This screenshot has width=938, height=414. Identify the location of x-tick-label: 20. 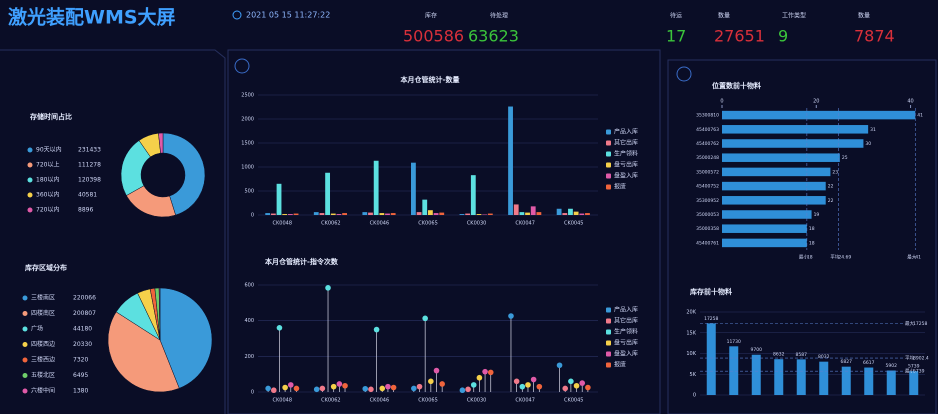
(816, 102).